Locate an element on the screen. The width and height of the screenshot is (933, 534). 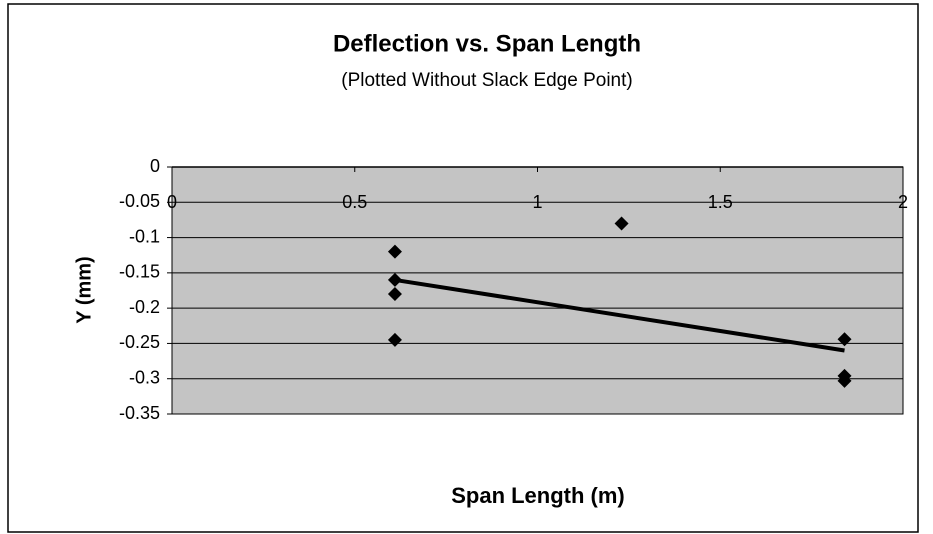
x-tick-label: 1 is located at coordinates (537, 202).